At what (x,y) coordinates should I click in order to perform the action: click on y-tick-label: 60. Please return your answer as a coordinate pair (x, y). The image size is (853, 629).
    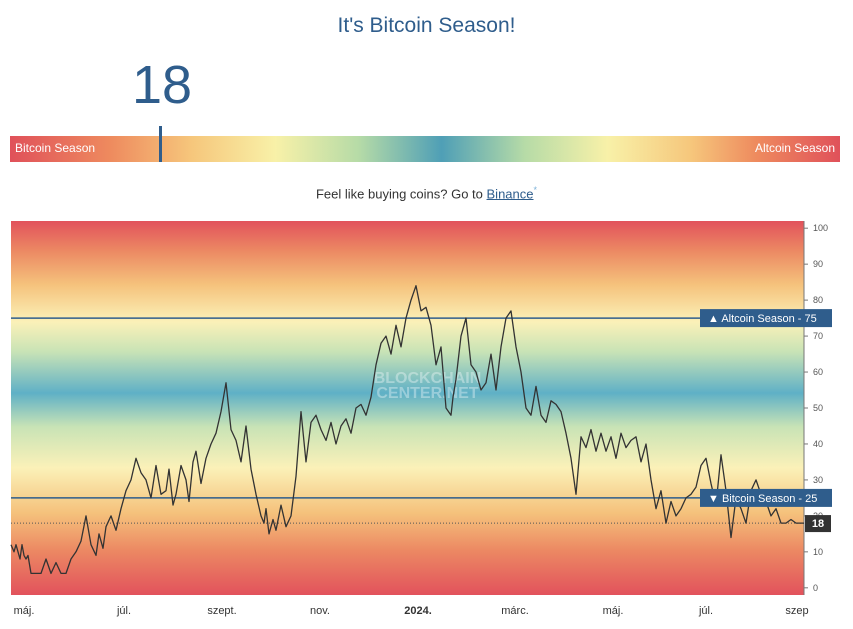
    Looking at the image, I should click on (818, 372).